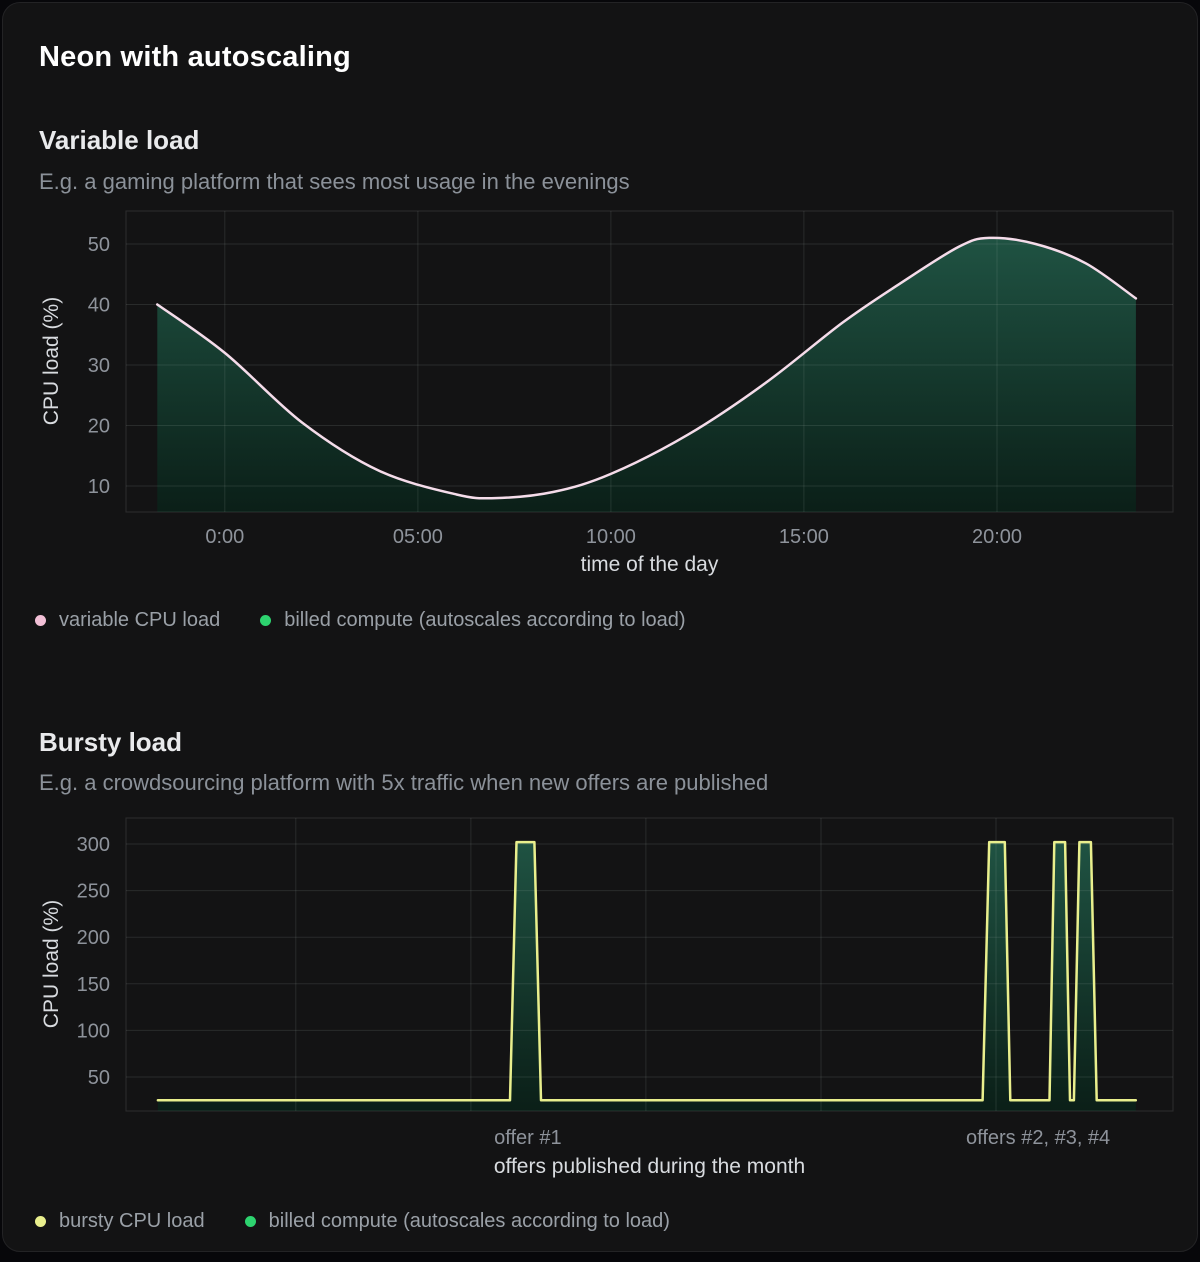 The image size is (1200, 1262). What do you see at coordinates (99, 366) in the screenshot?
I see `y-tick-label: 30` at bounding box center [99, 366].